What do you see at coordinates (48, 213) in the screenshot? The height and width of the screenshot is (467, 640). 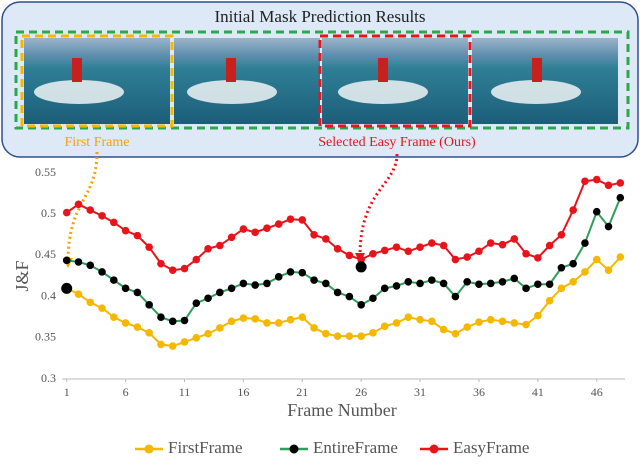 I see `y-tick-label: 0.5` at bounding box center [48, 213].